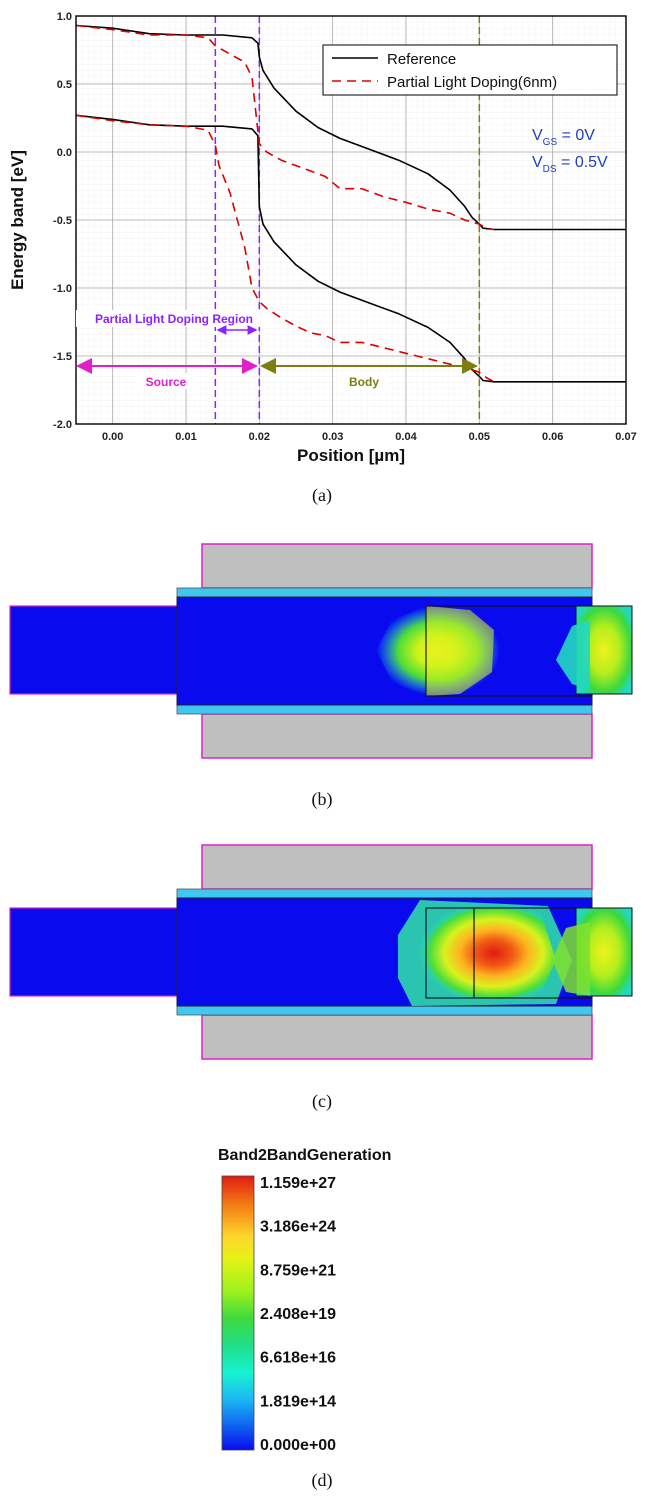 Image resolution: width=663 pixels, height=1512 pixels. Describe the element at coordinates (322, 1480) in the screenshot. I see `caption-d: (d)` at that location.